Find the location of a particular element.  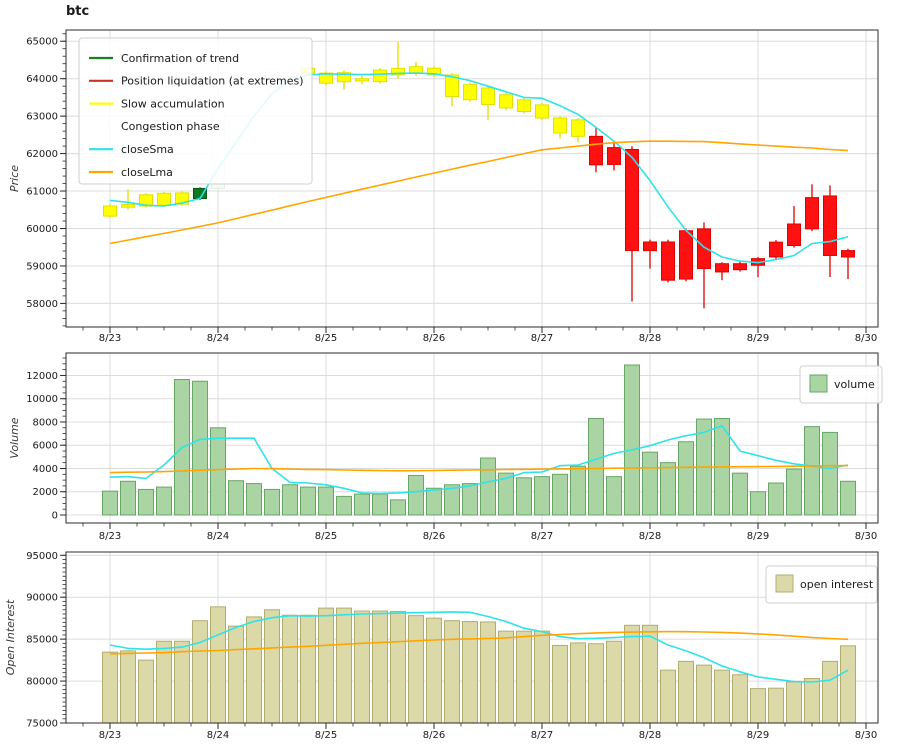

x-axis: 8/23 8/24 8/25 8/26 8/27 8/28 8/29 8/30 is located at coordinates (479, 335).